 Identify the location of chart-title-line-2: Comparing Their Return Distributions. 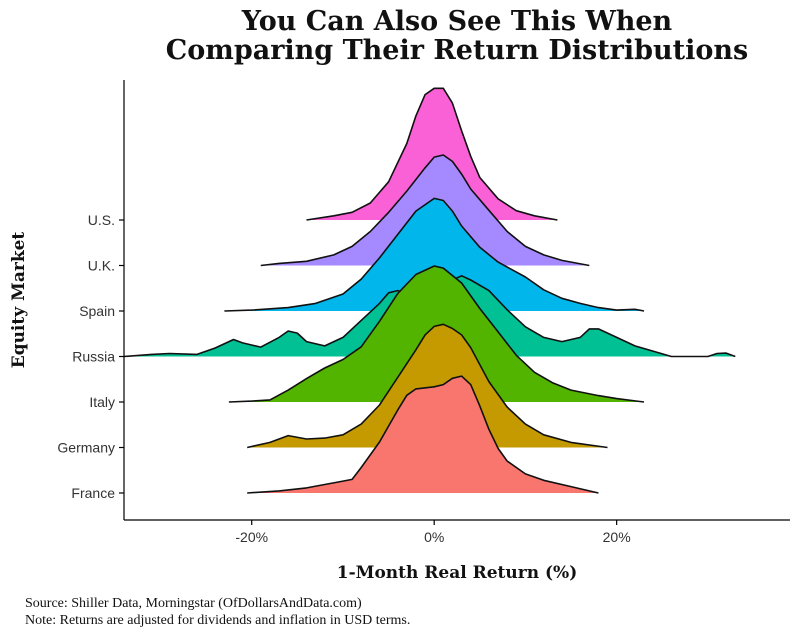
(457, 50).